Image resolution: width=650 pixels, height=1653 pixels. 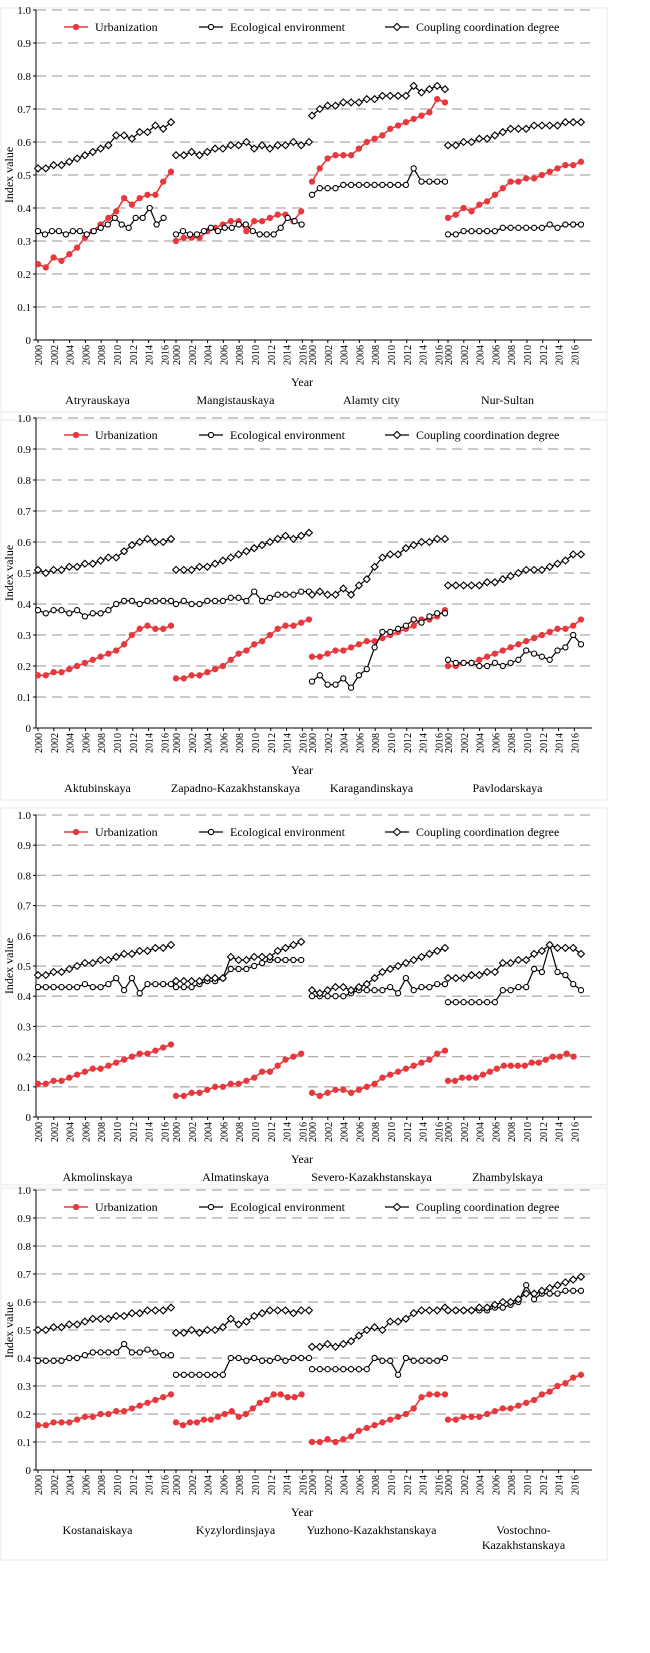 I want to click on region-2: Severo-Kazakhstanskaya, so click(x=378, y=1063).